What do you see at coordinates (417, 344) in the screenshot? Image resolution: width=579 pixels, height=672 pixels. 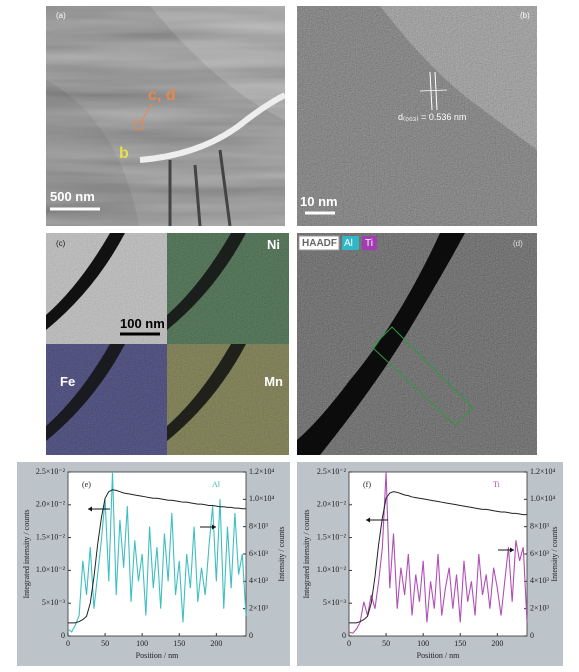 I see `panel-d` at bounding box center [417, 344].